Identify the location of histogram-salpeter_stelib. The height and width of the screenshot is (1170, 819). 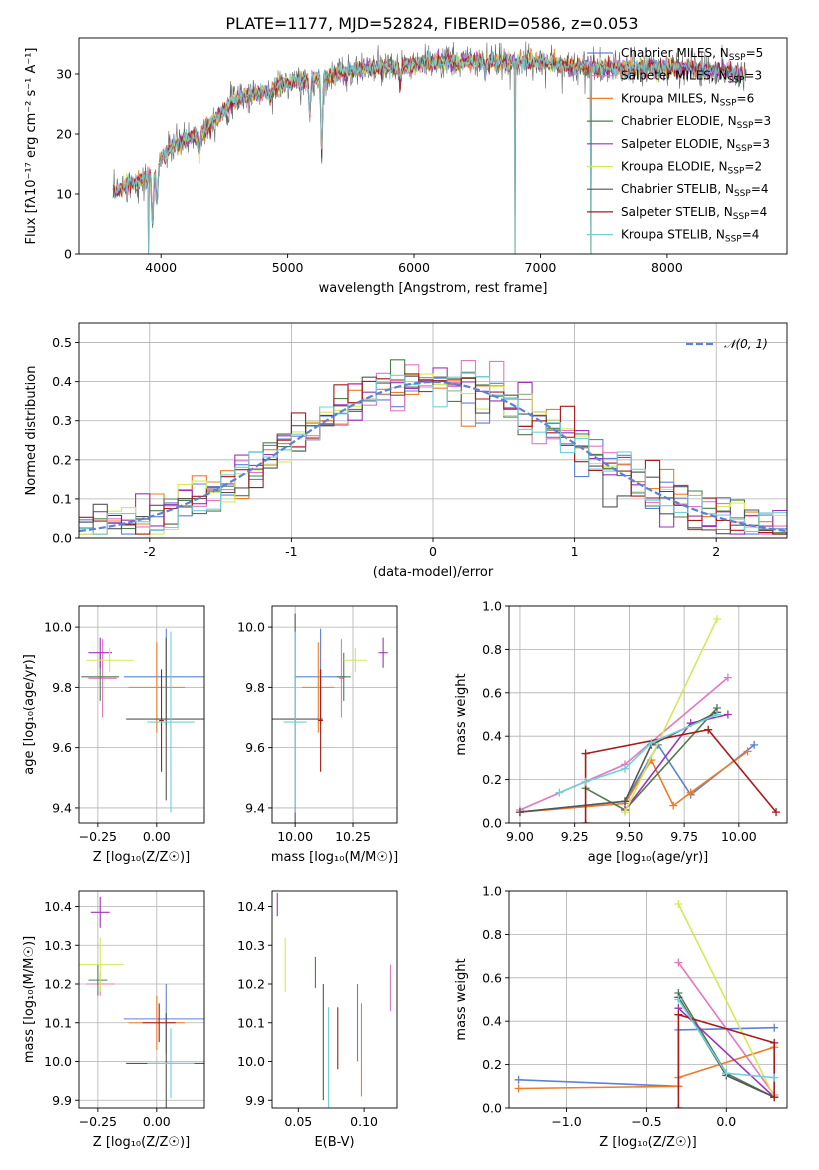
(433, 454).